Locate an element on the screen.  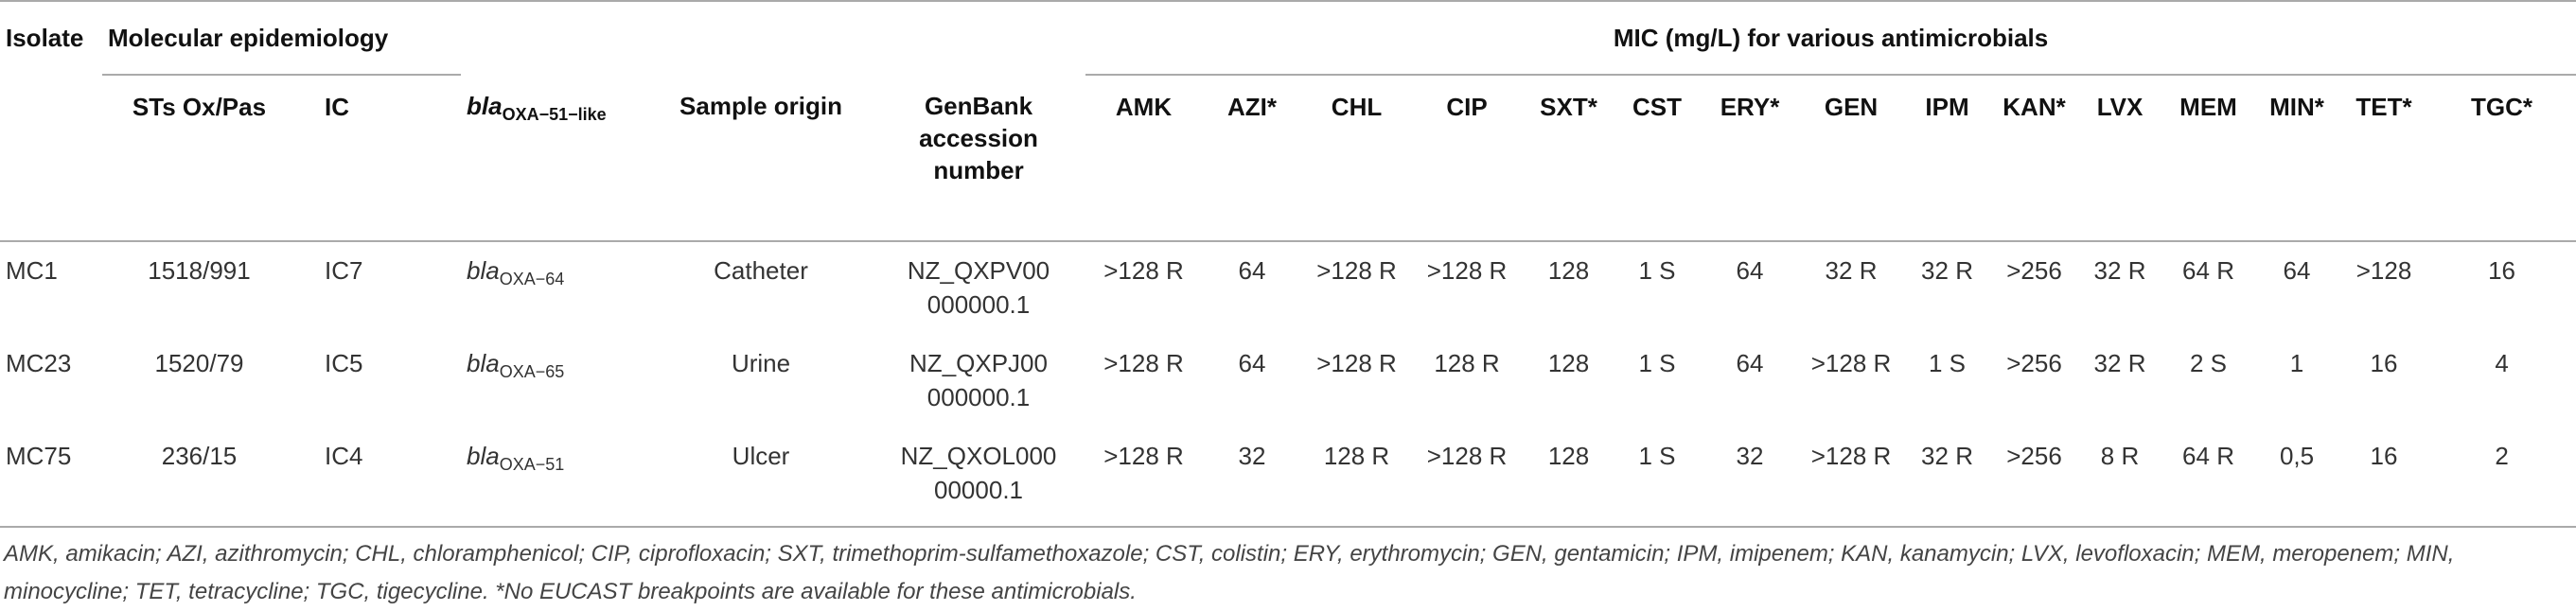
column-header: STs Ox/Pas is located at coordinates (199, 159).